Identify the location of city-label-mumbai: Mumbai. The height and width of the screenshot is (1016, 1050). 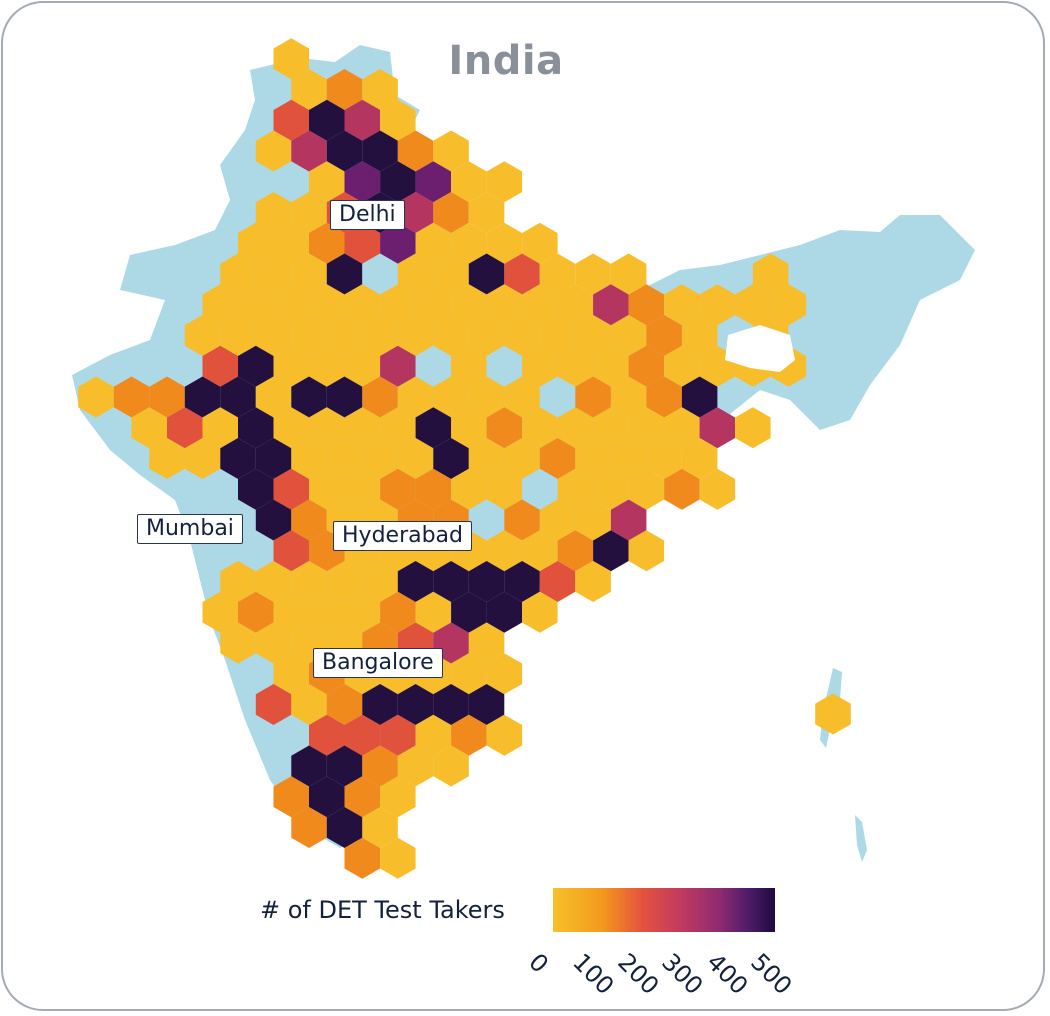
(190, 529).